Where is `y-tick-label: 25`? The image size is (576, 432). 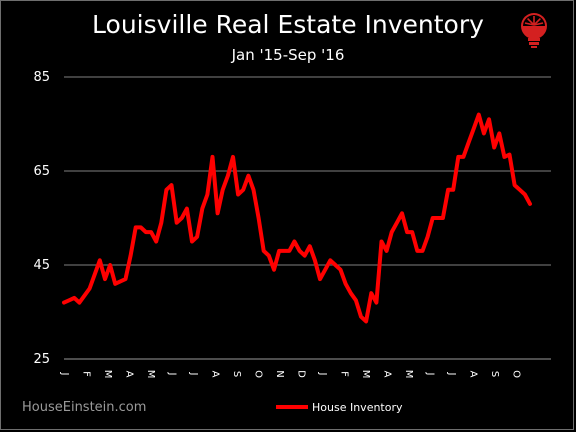 y-tick-label: 25 is located at coordinates (41, 359).